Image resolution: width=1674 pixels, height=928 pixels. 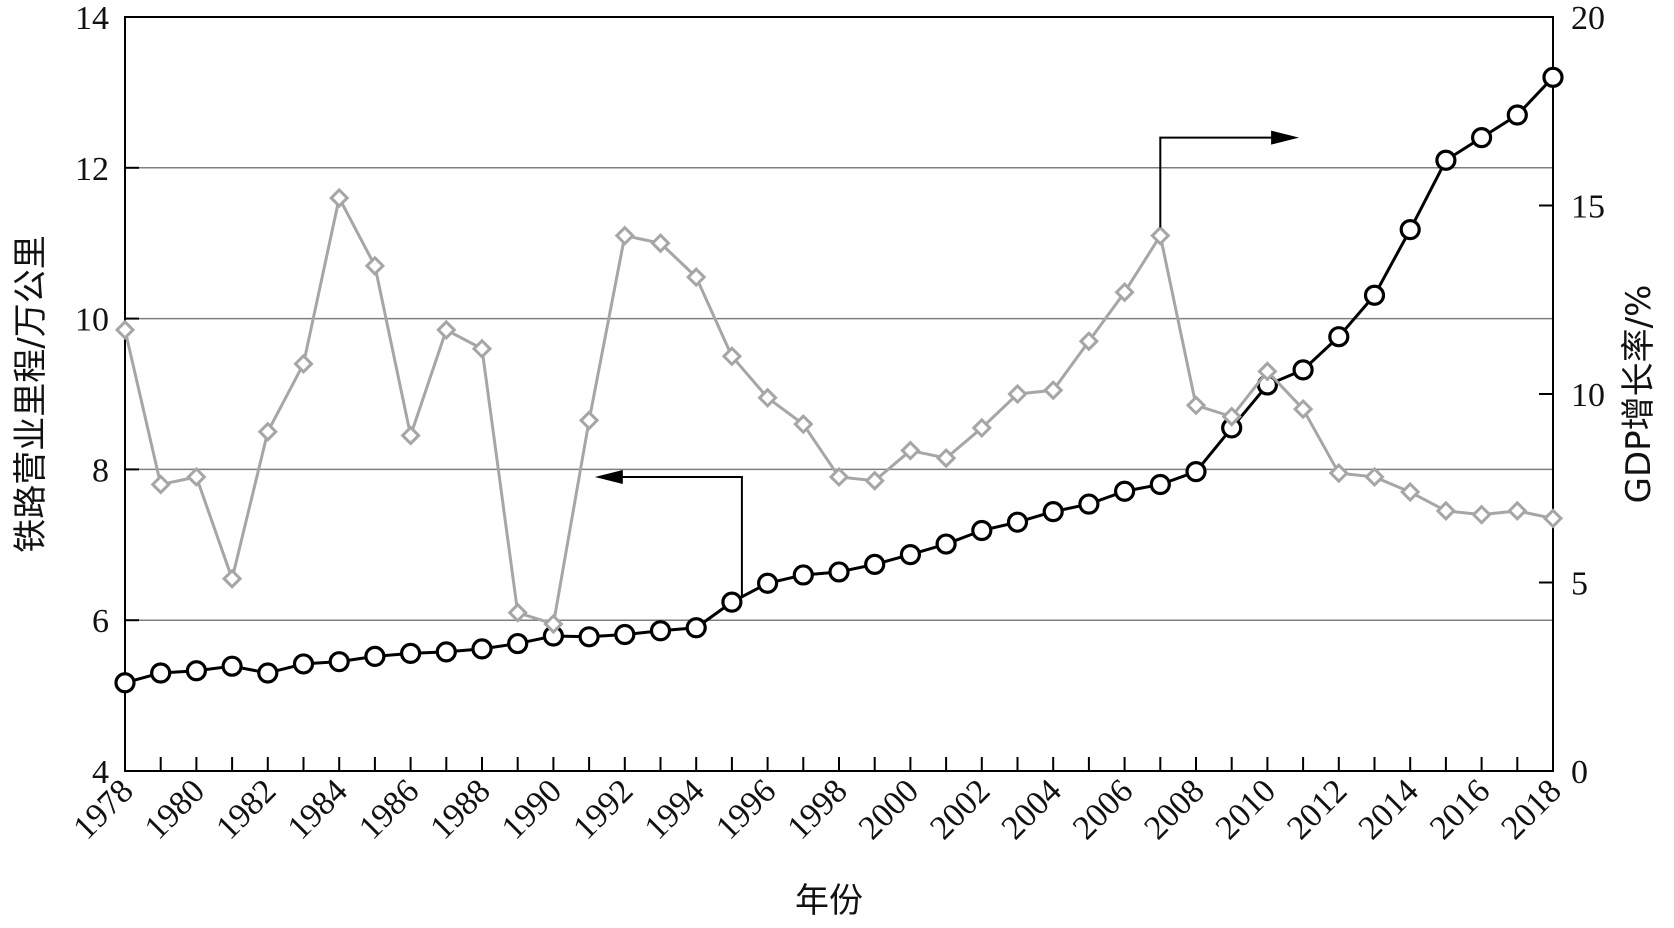 I want to click on x-tick-label: 1986, so click(x=389, y=809).